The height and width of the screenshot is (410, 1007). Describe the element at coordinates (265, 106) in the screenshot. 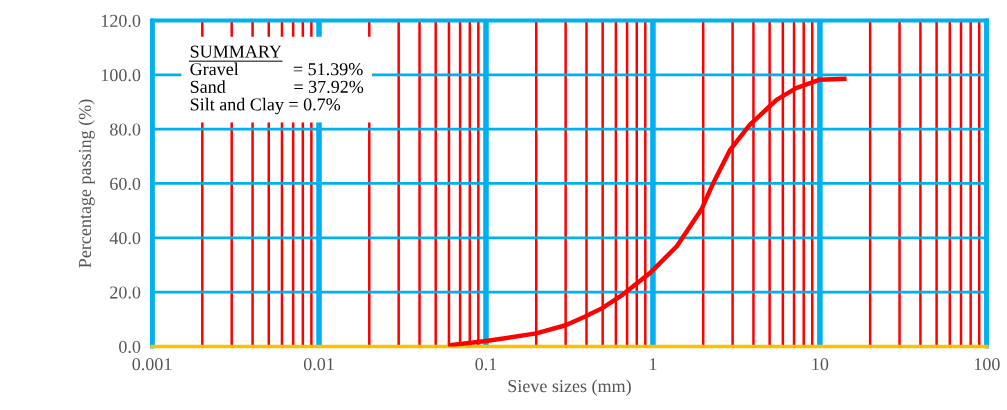

I see `annotation: Silt and Clay = 0.7%` at that location.